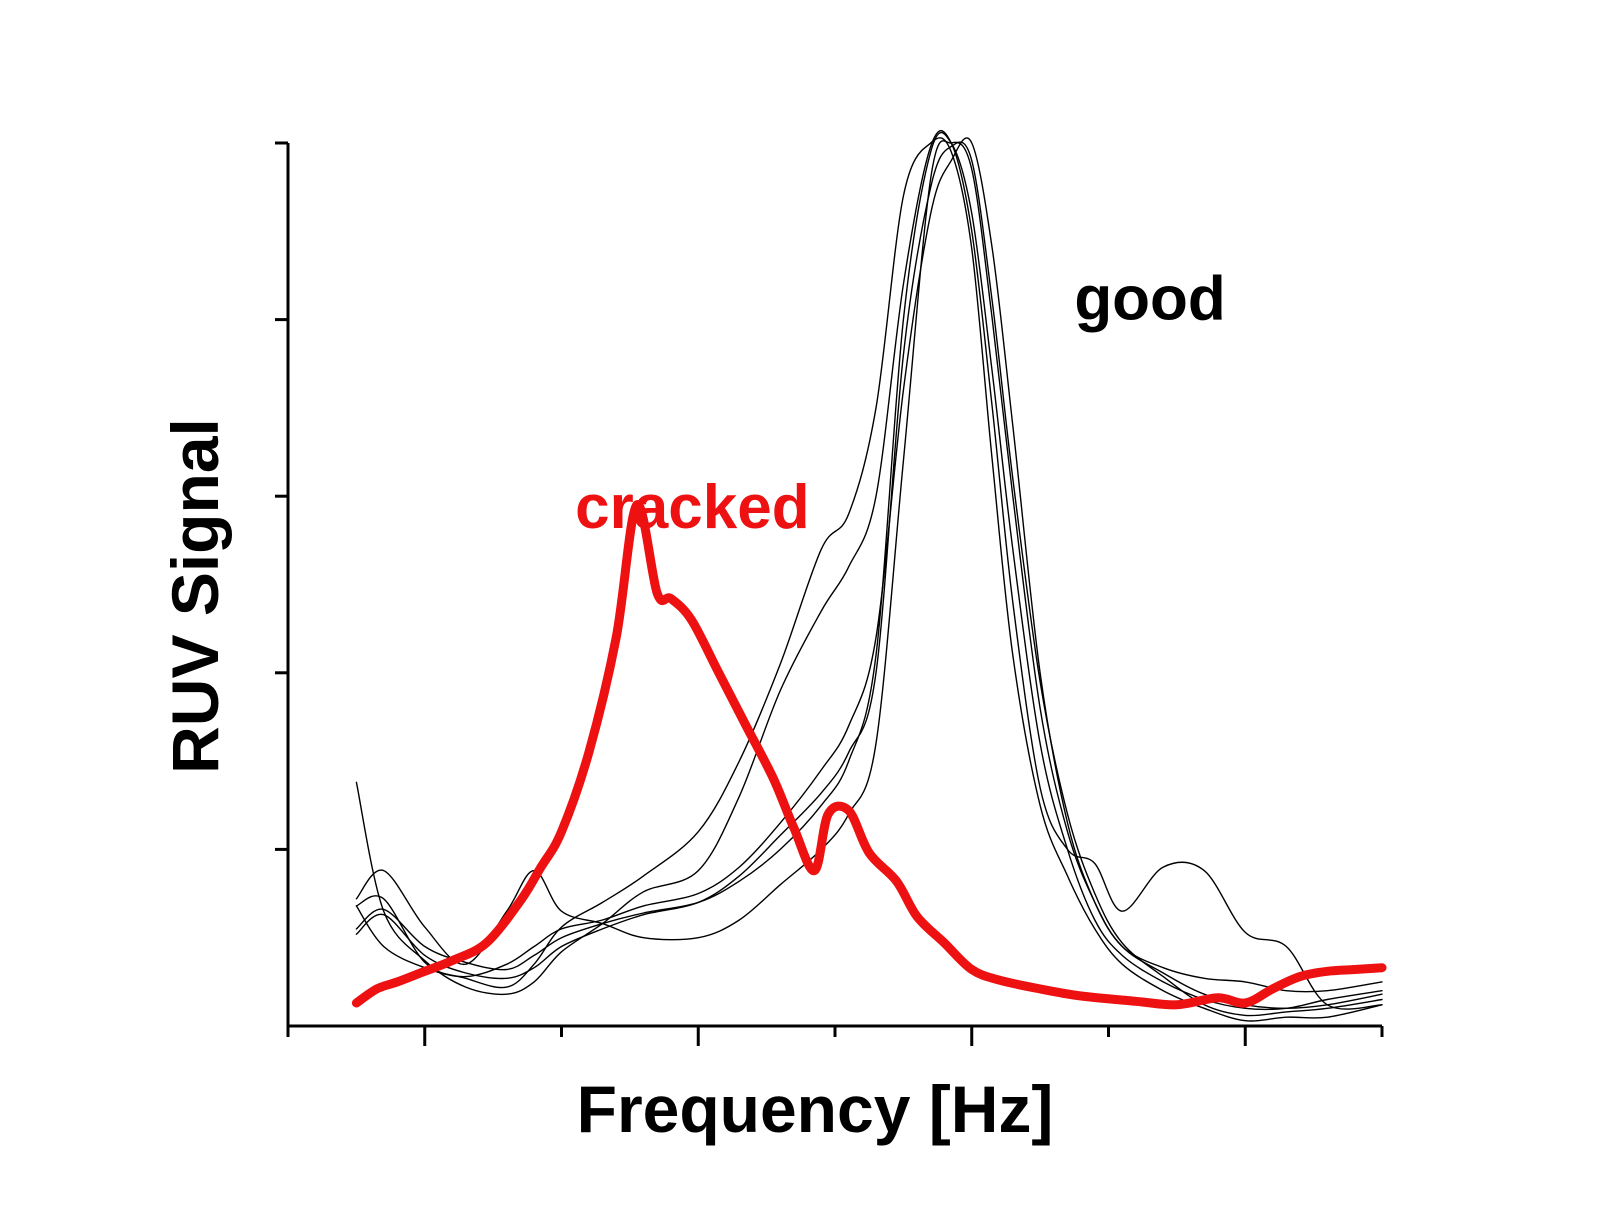 This screenshot has height=1228, width=1600. What do you see at coordinates (900, 403) in the screenshot?
I see `annotation-layer: cracked good` at bounding box center [900, 403].